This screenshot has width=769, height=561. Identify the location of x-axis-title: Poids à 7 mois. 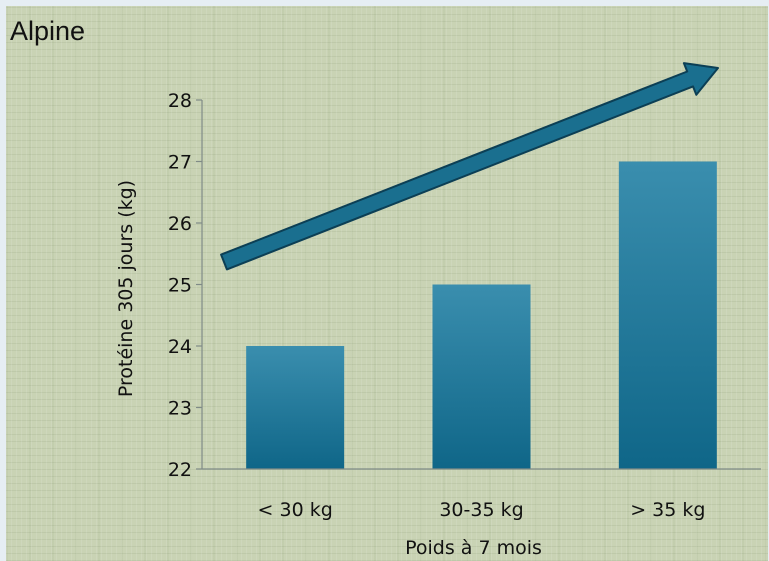
(473, 548).